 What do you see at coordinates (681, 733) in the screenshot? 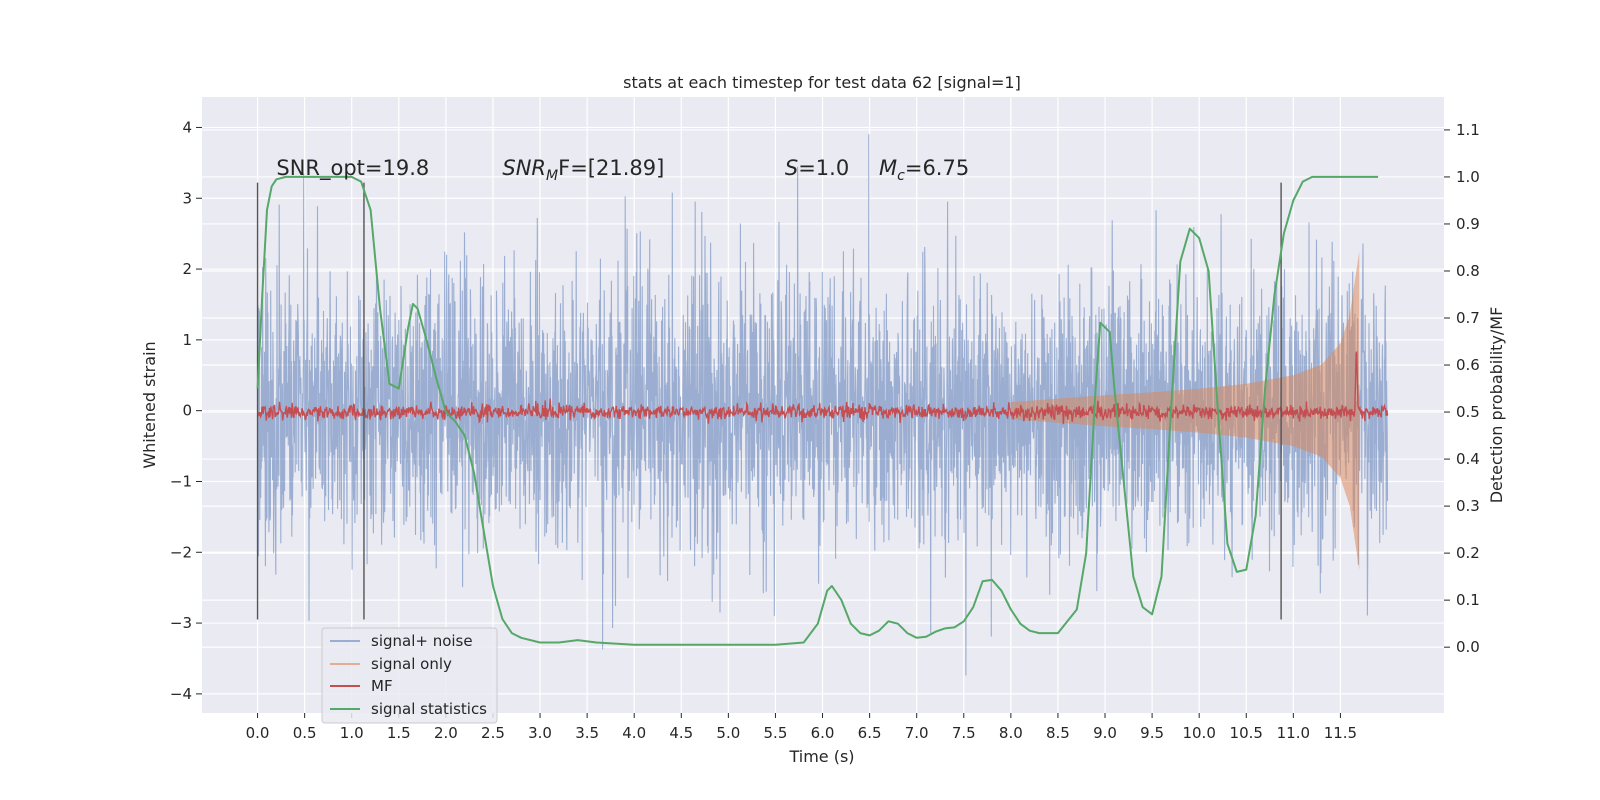
I see `x-tick-label: 4.5` at bounding box center [681, 733].